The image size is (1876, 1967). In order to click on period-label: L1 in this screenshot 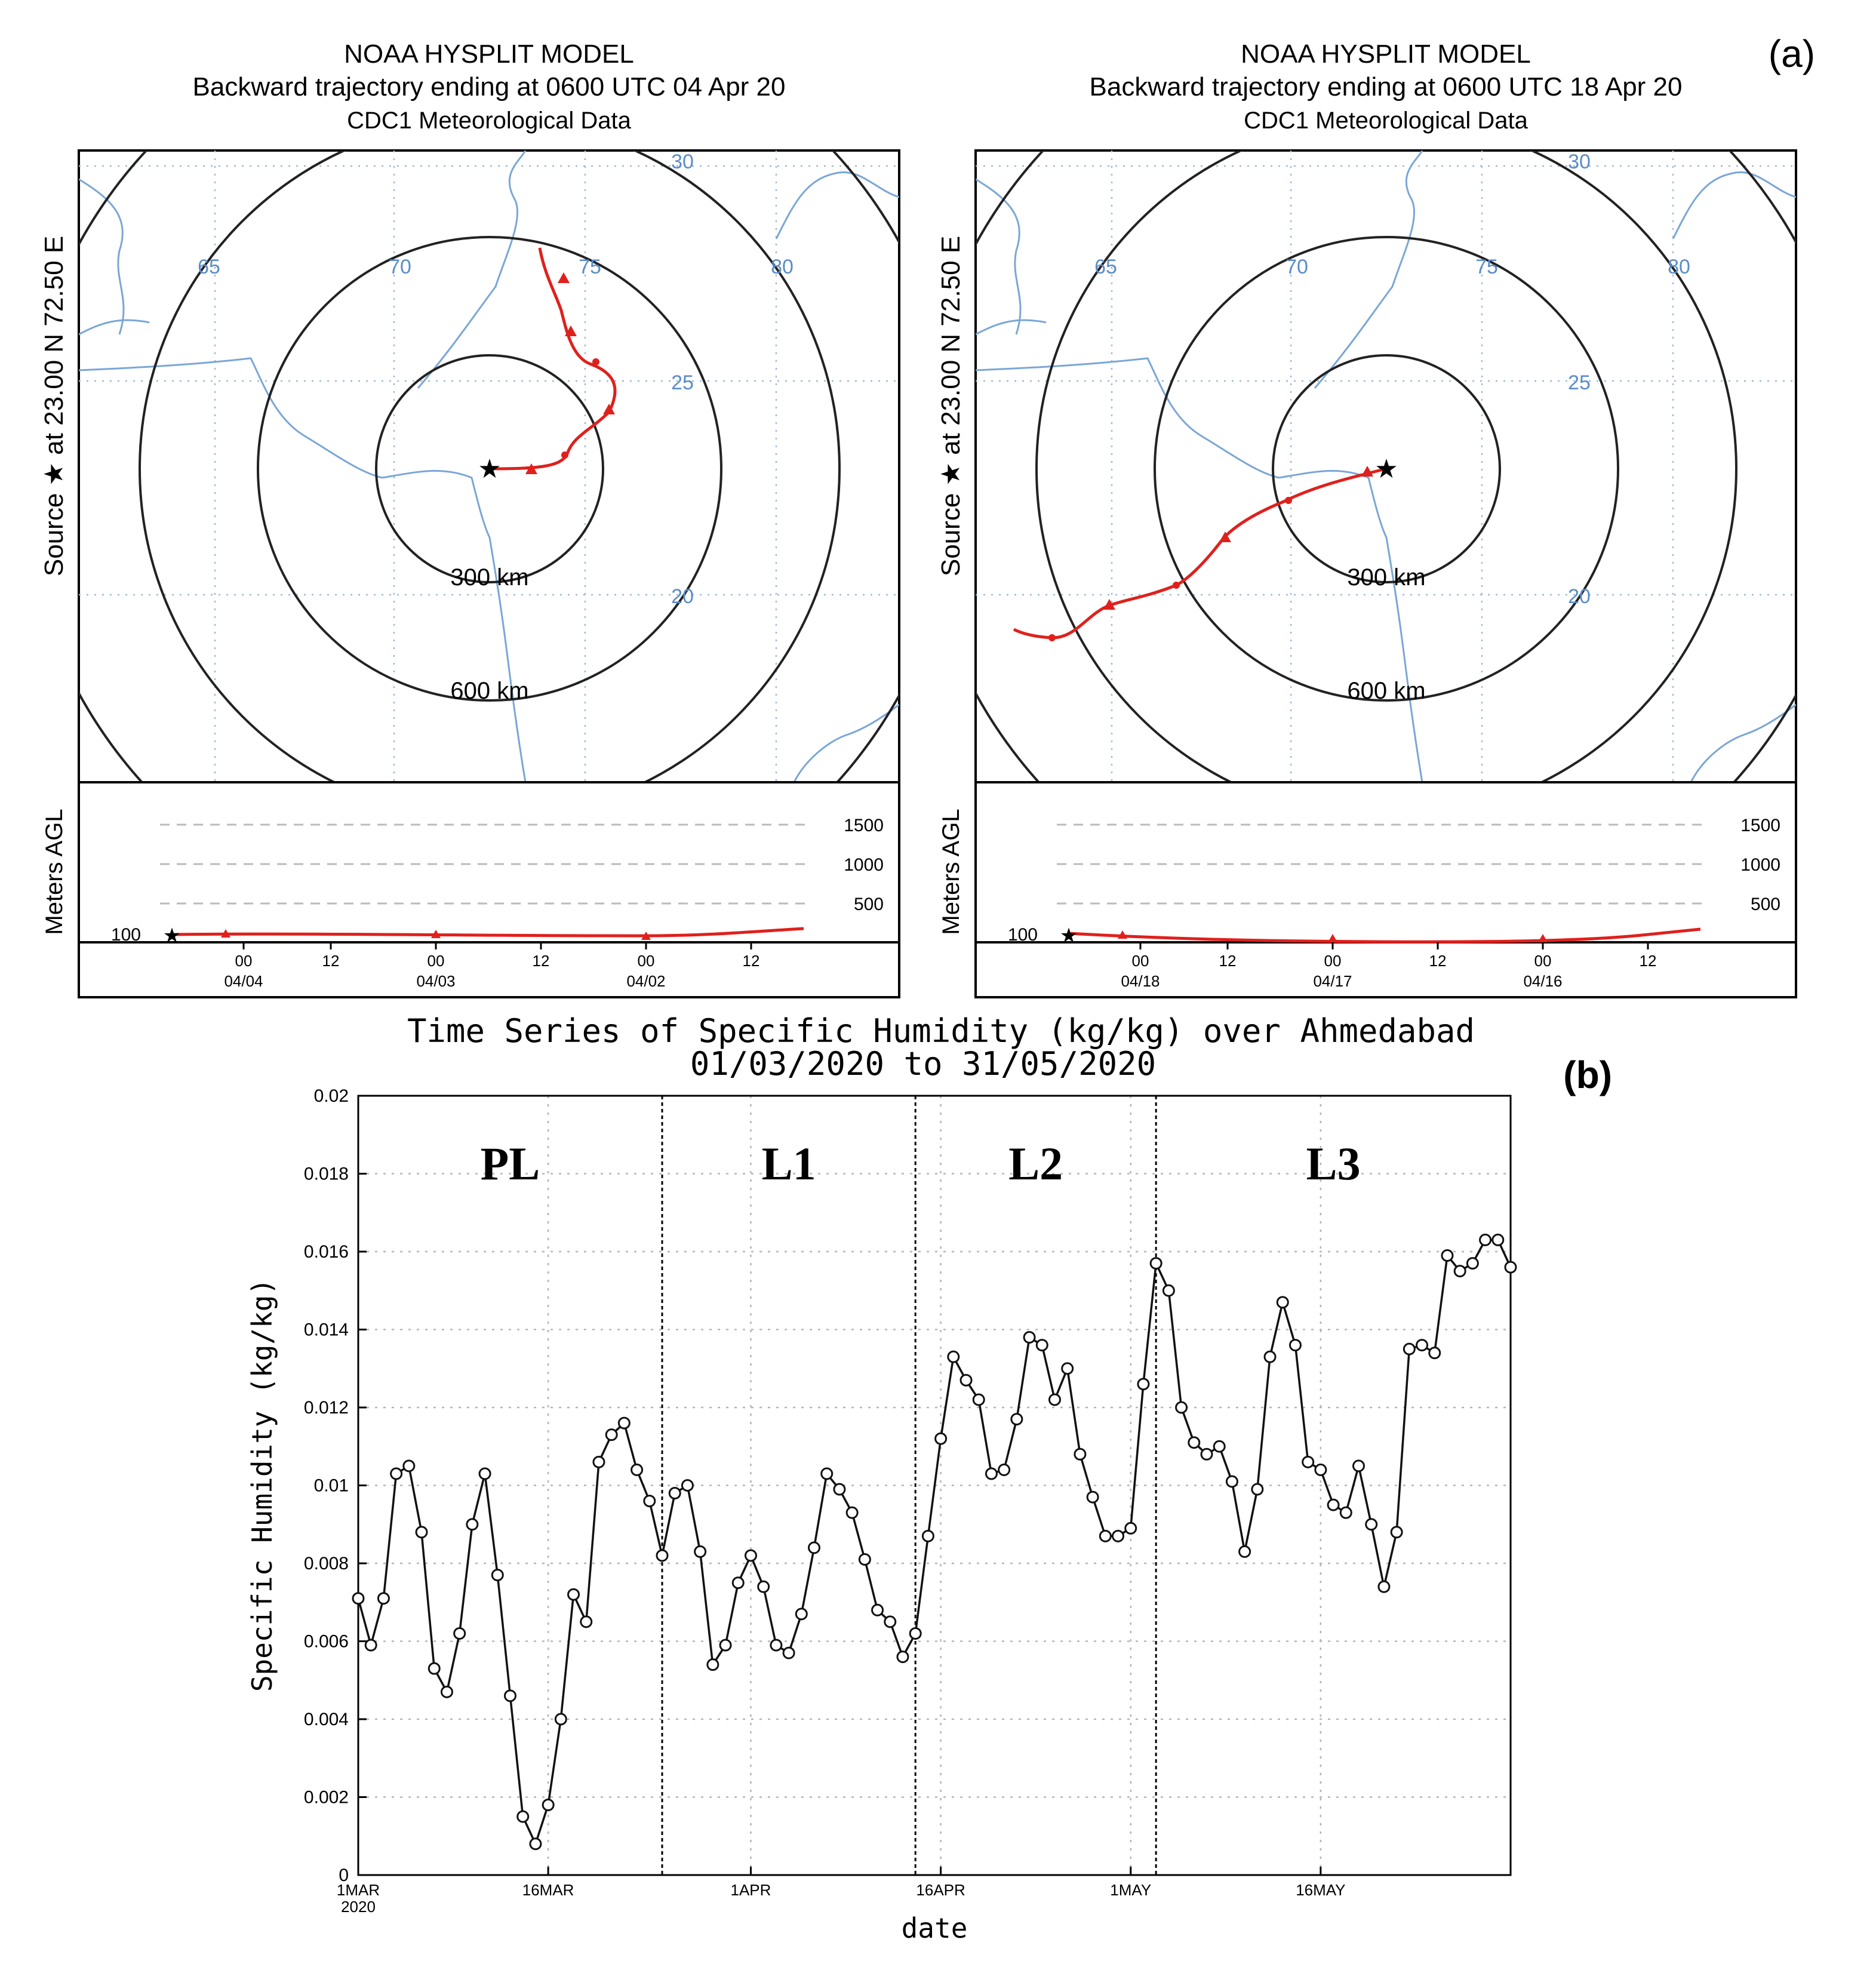, I will do `click(789, 1164)`.